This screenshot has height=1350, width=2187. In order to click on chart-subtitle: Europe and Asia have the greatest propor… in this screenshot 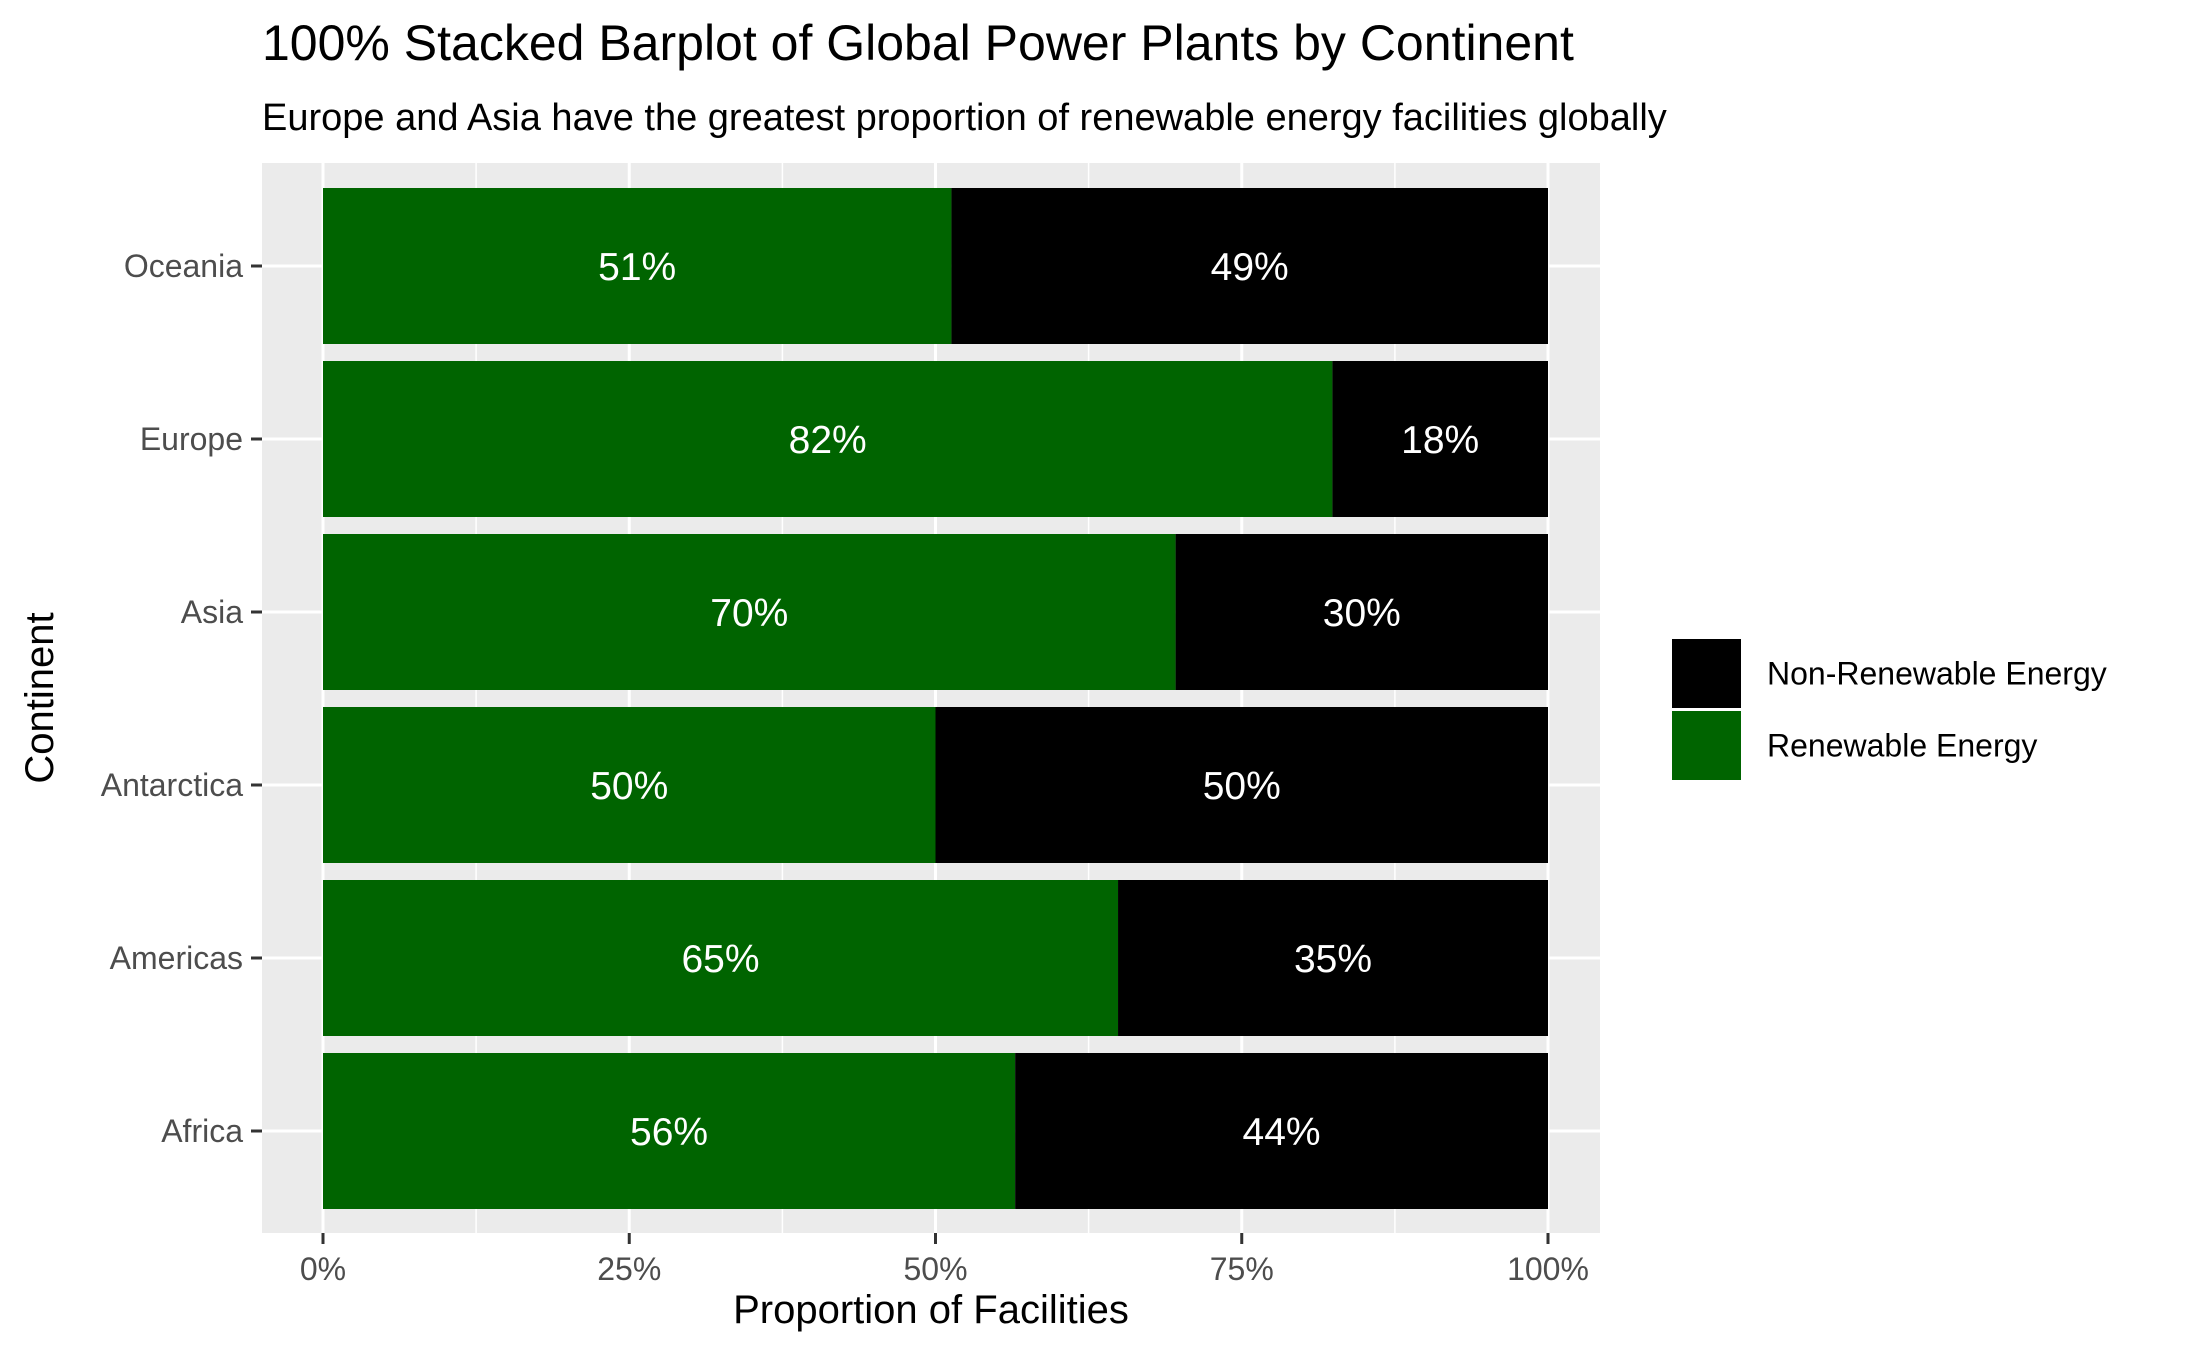, I will do `click(964, 118)`.